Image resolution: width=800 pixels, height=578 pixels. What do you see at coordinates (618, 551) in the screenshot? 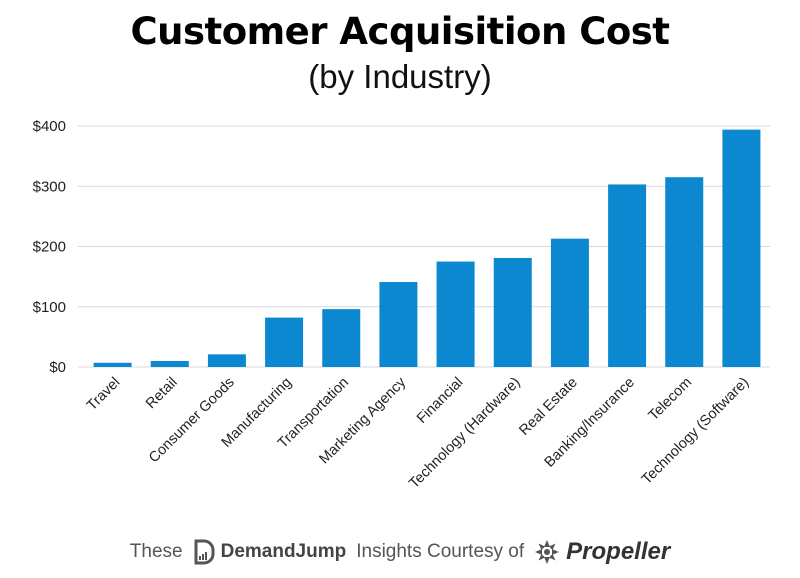
I see `propeller-name: Propeller` at bounding box center [618, 551].